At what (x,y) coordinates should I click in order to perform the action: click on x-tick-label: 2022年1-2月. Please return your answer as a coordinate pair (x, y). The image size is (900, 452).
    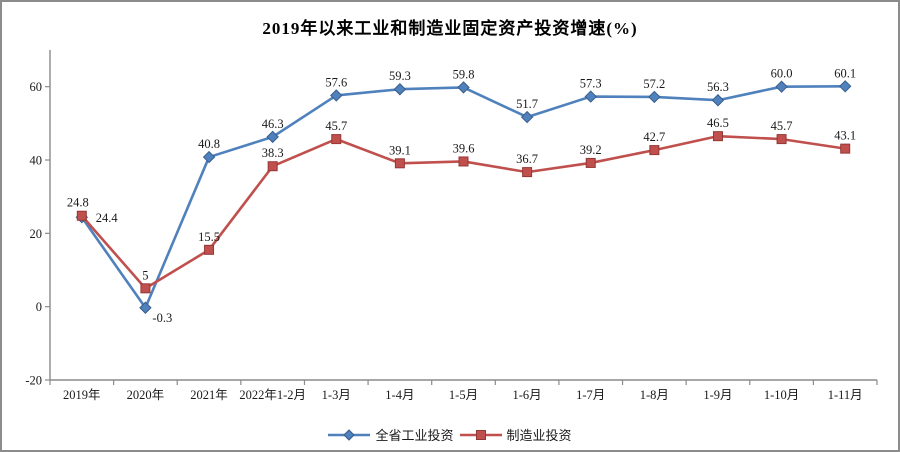
    Looking at the image, I should click on (272, 395).